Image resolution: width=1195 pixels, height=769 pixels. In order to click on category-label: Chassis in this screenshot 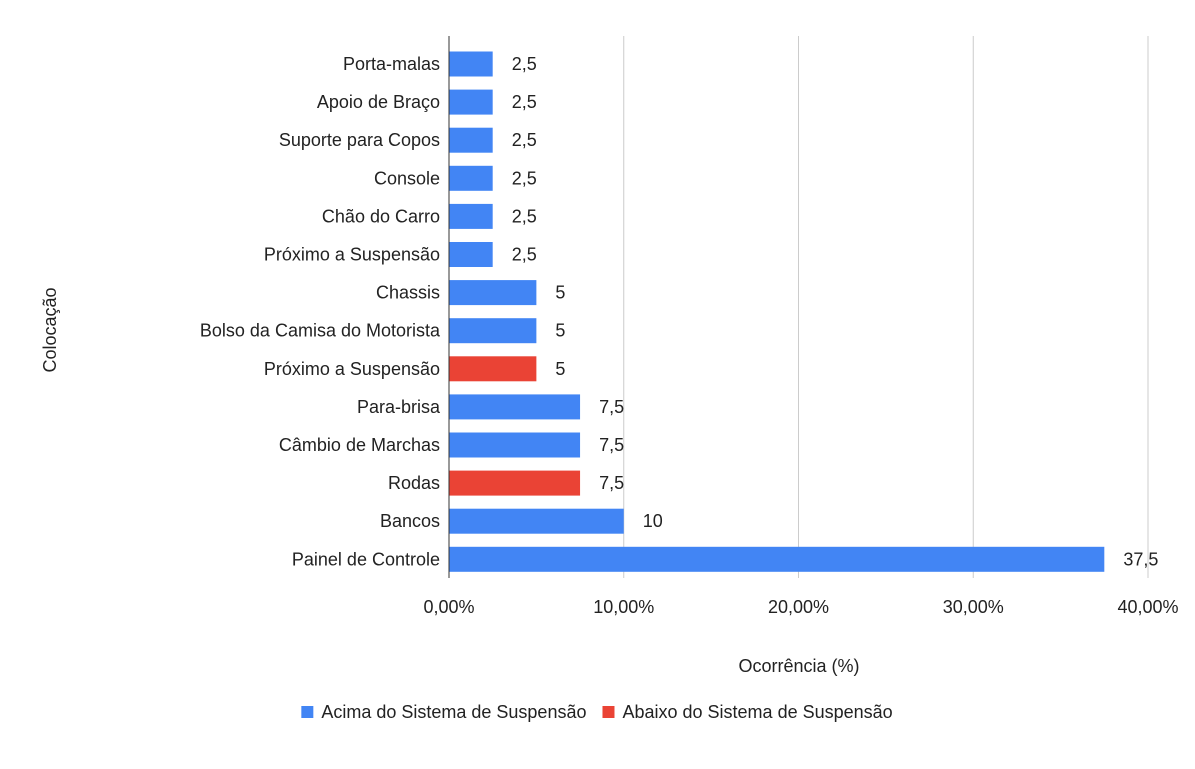, I will do `click(408, 293)`.